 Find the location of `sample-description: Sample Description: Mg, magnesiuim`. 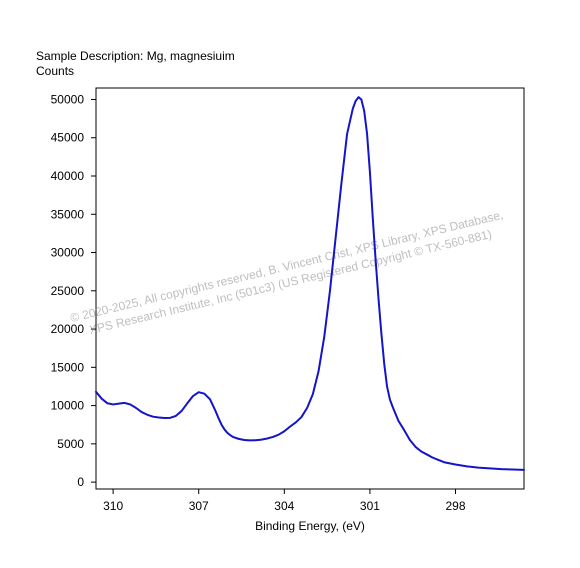

sample-description: Sample Description: Mg, magnesiuim is located at coordinates (135, 56).